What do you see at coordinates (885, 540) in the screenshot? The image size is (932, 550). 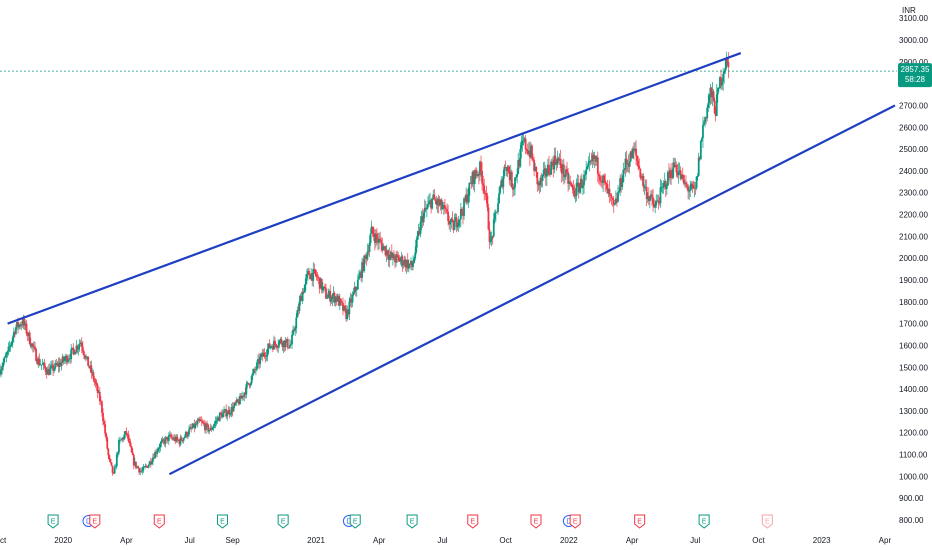 I see `x-tick-label: Apr` at bounding box center [885, 540].